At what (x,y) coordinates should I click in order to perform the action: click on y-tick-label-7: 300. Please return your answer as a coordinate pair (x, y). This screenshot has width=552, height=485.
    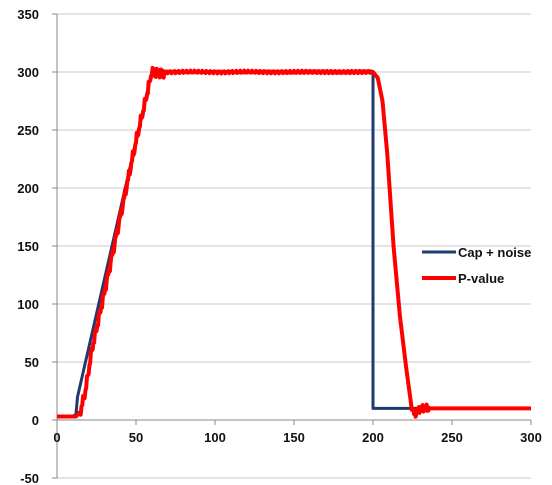
    Looking at the image, I should click on (28, 72).